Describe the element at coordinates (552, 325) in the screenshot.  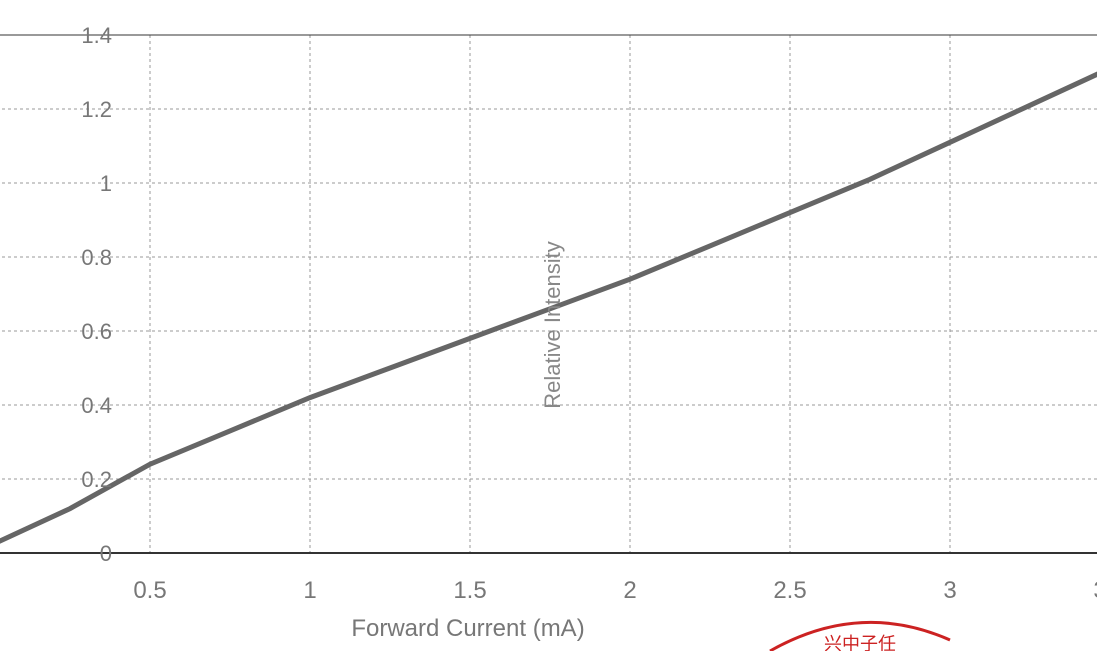
I see `y-axis-label: Relative Intensity` at that location.